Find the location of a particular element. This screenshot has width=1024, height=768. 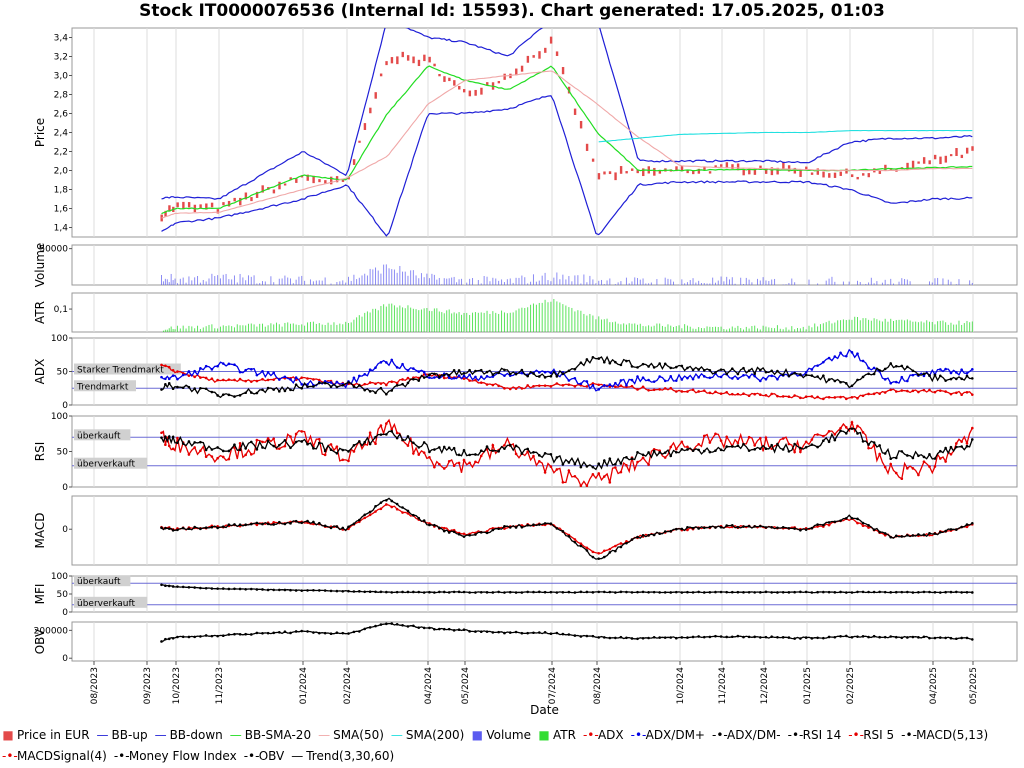

y-tick-label: 2,2 is located at coordinates (61, 153).